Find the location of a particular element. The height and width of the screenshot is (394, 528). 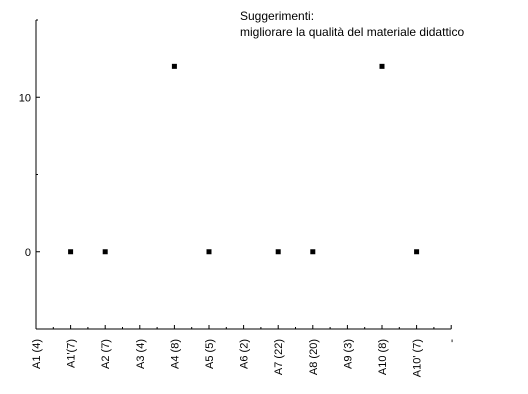

x-tick-label: A3 (4) is located at coordinates (141, 354).